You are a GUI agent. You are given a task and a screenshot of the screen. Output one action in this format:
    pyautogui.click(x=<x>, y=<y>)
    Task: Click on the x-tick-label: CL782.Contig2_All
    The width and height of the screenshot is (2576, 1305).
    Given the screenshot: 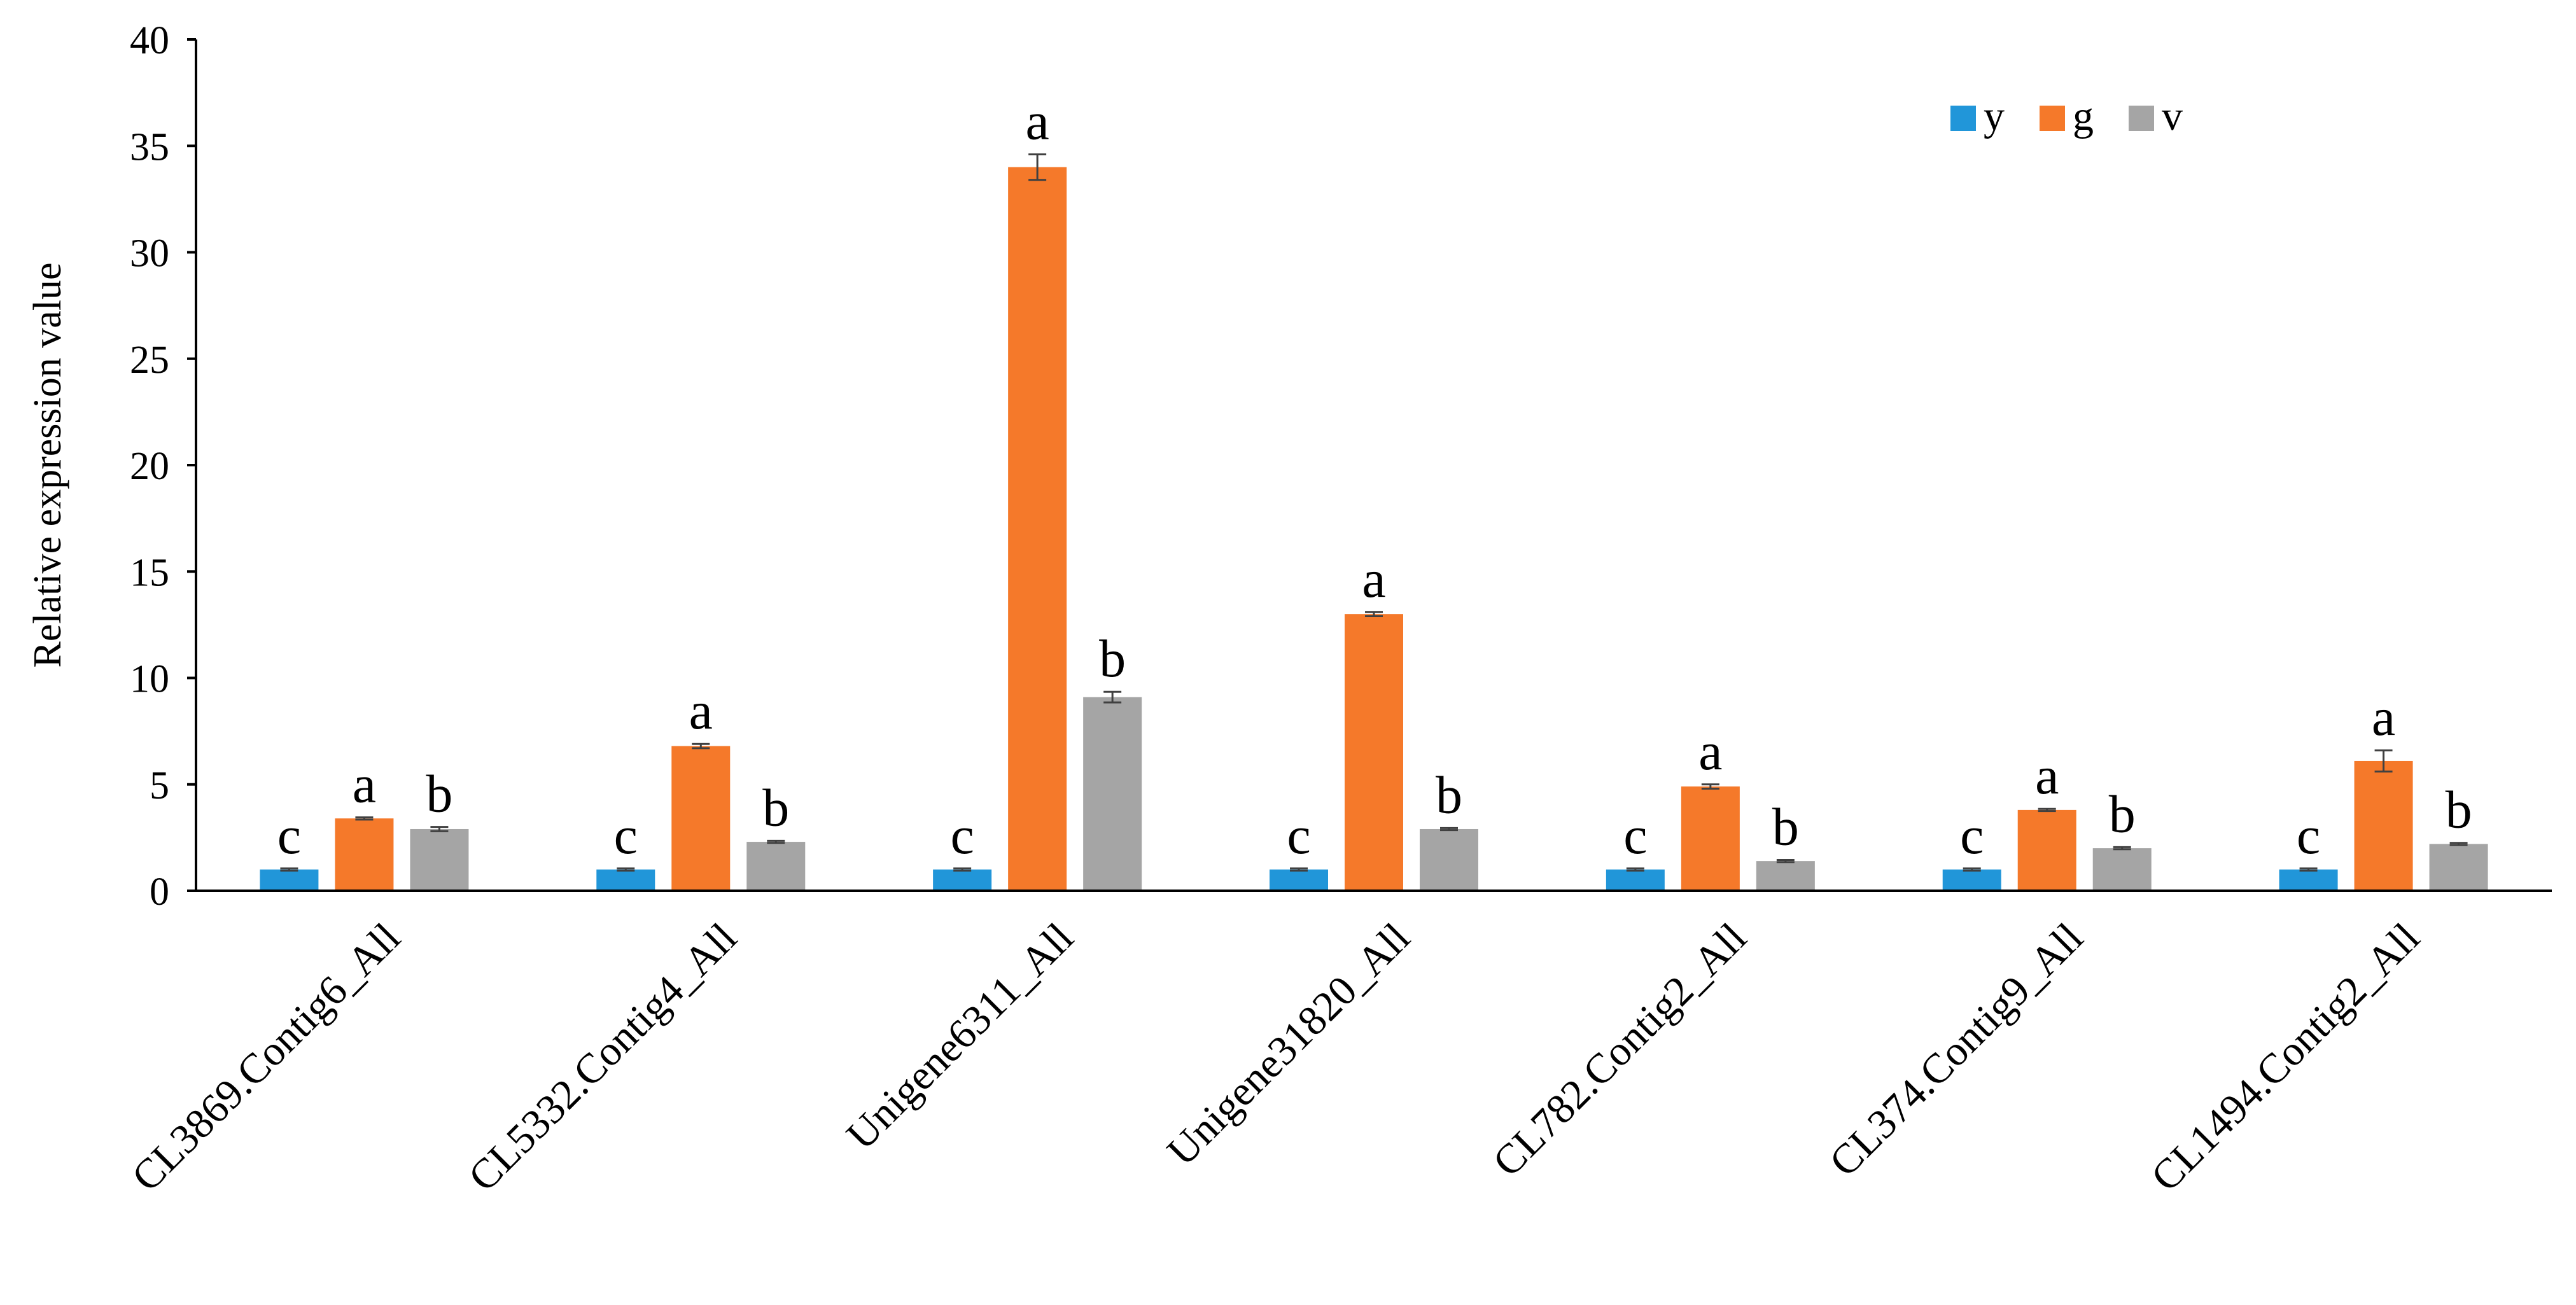 What is the action you would take?
    pyautogui.click(x=1619, y=1049)
    